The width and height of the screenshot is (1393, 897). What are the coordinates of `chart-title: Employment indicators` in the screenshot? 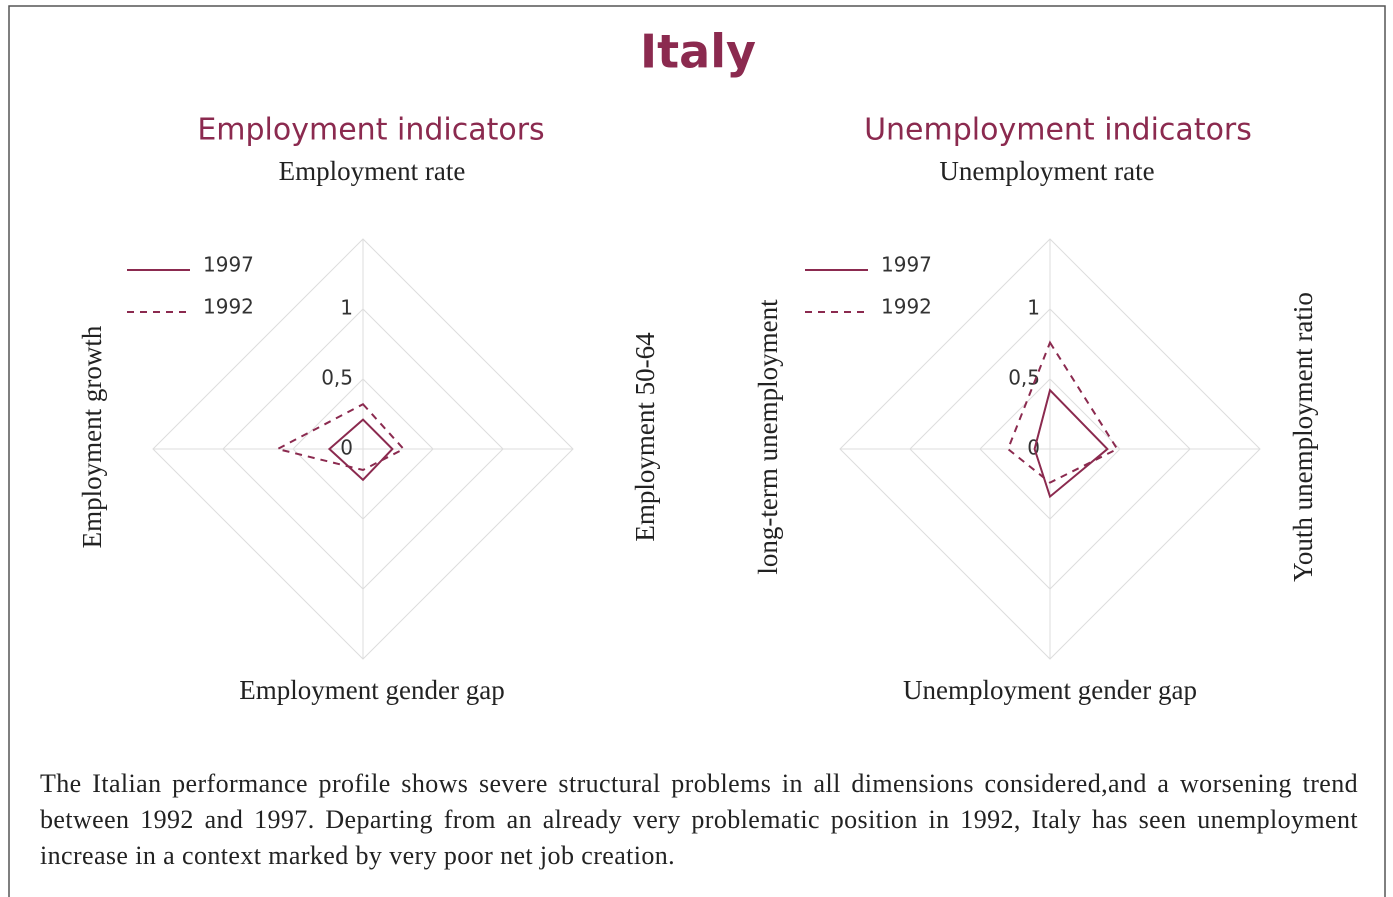 It's located at (370, 130).